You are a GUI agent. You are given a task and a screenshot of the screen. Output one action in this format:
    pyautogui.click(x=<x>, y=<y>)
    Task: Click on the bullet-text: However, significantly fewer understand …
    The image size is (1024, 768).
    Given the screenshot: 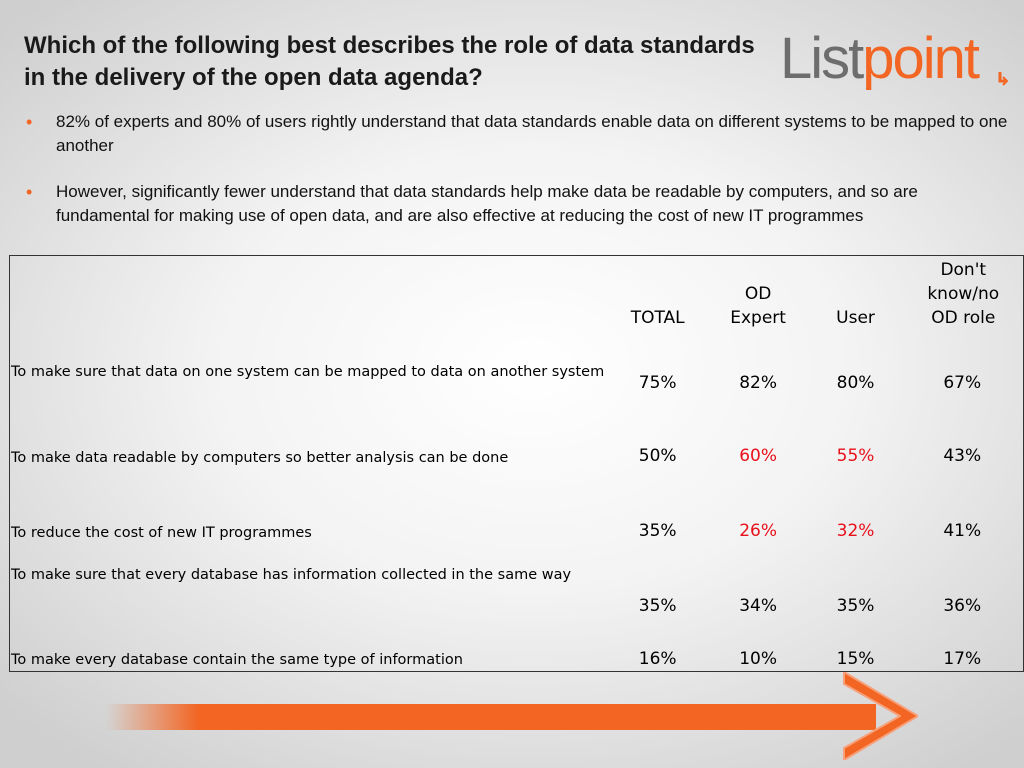 What is the action you would take?
    pyautogui.click(x=487, y=203)
    